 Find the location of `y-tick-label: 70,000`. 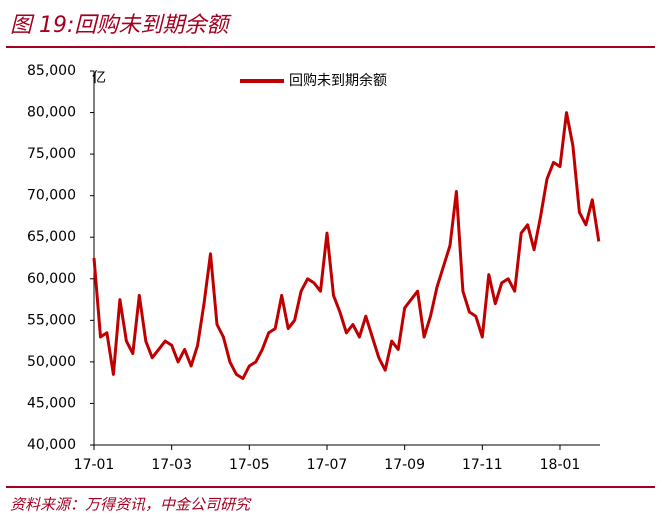

y-tick-label: 70,000 is located at coordinates (51, 196).